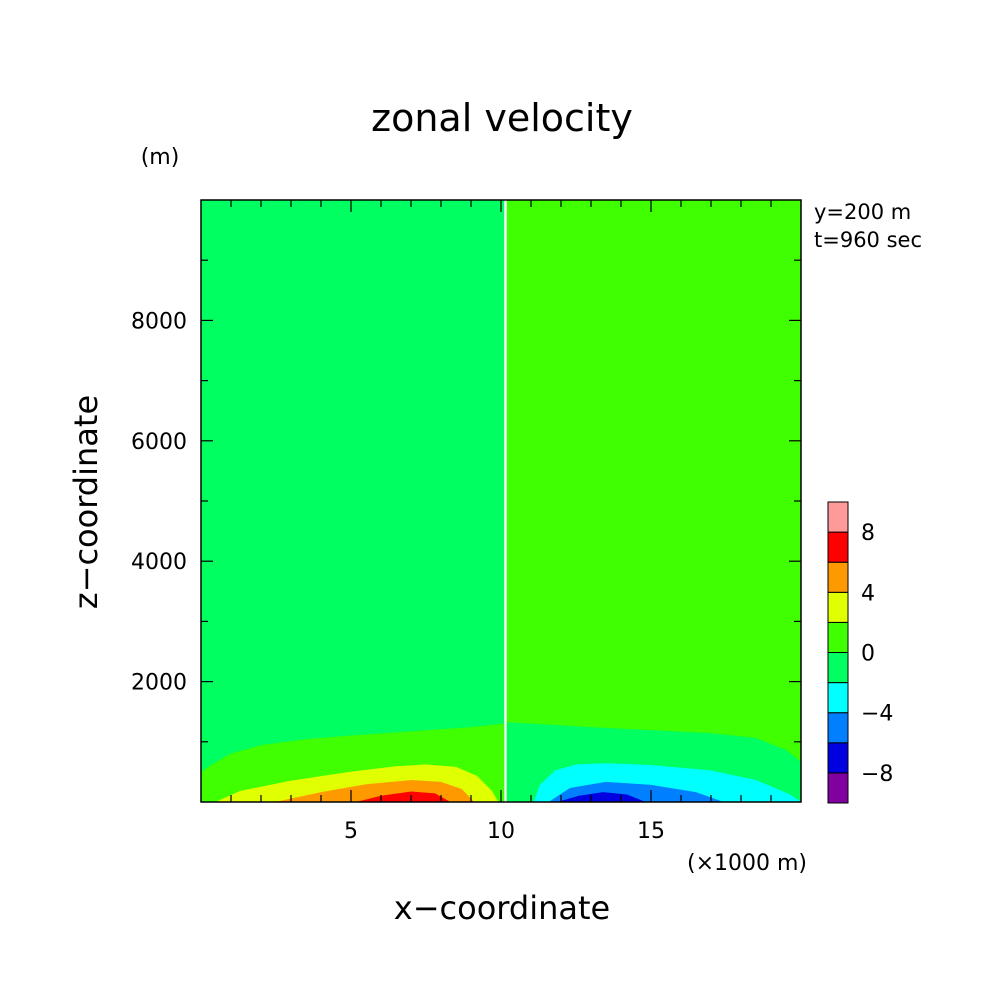 The image size is (1004, 1004). Describe the element at coordinates (502, 118) in the screenshot. I see `chart-title: zonal velocity` at that location.